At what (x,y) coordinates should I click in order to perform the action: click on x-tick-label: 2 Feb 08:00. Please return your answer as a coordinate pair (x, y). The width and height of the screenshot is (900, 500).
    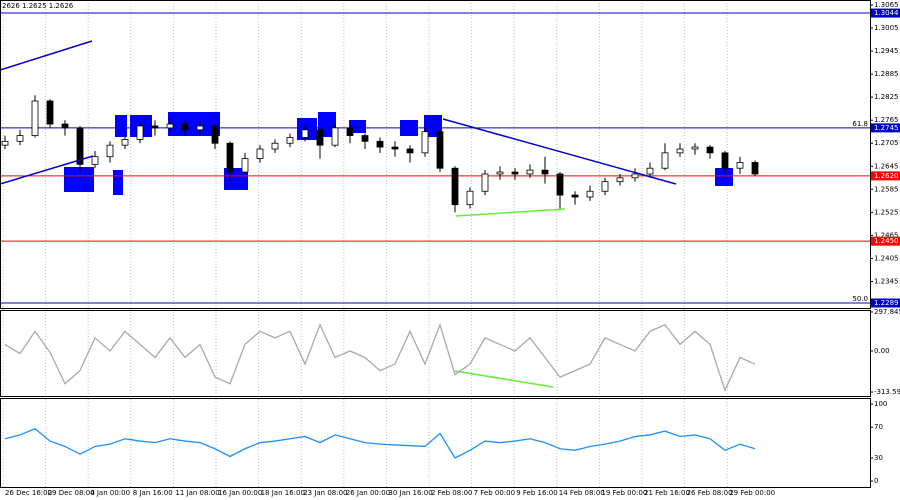
    Looking at the image, I should click on (451, 493).